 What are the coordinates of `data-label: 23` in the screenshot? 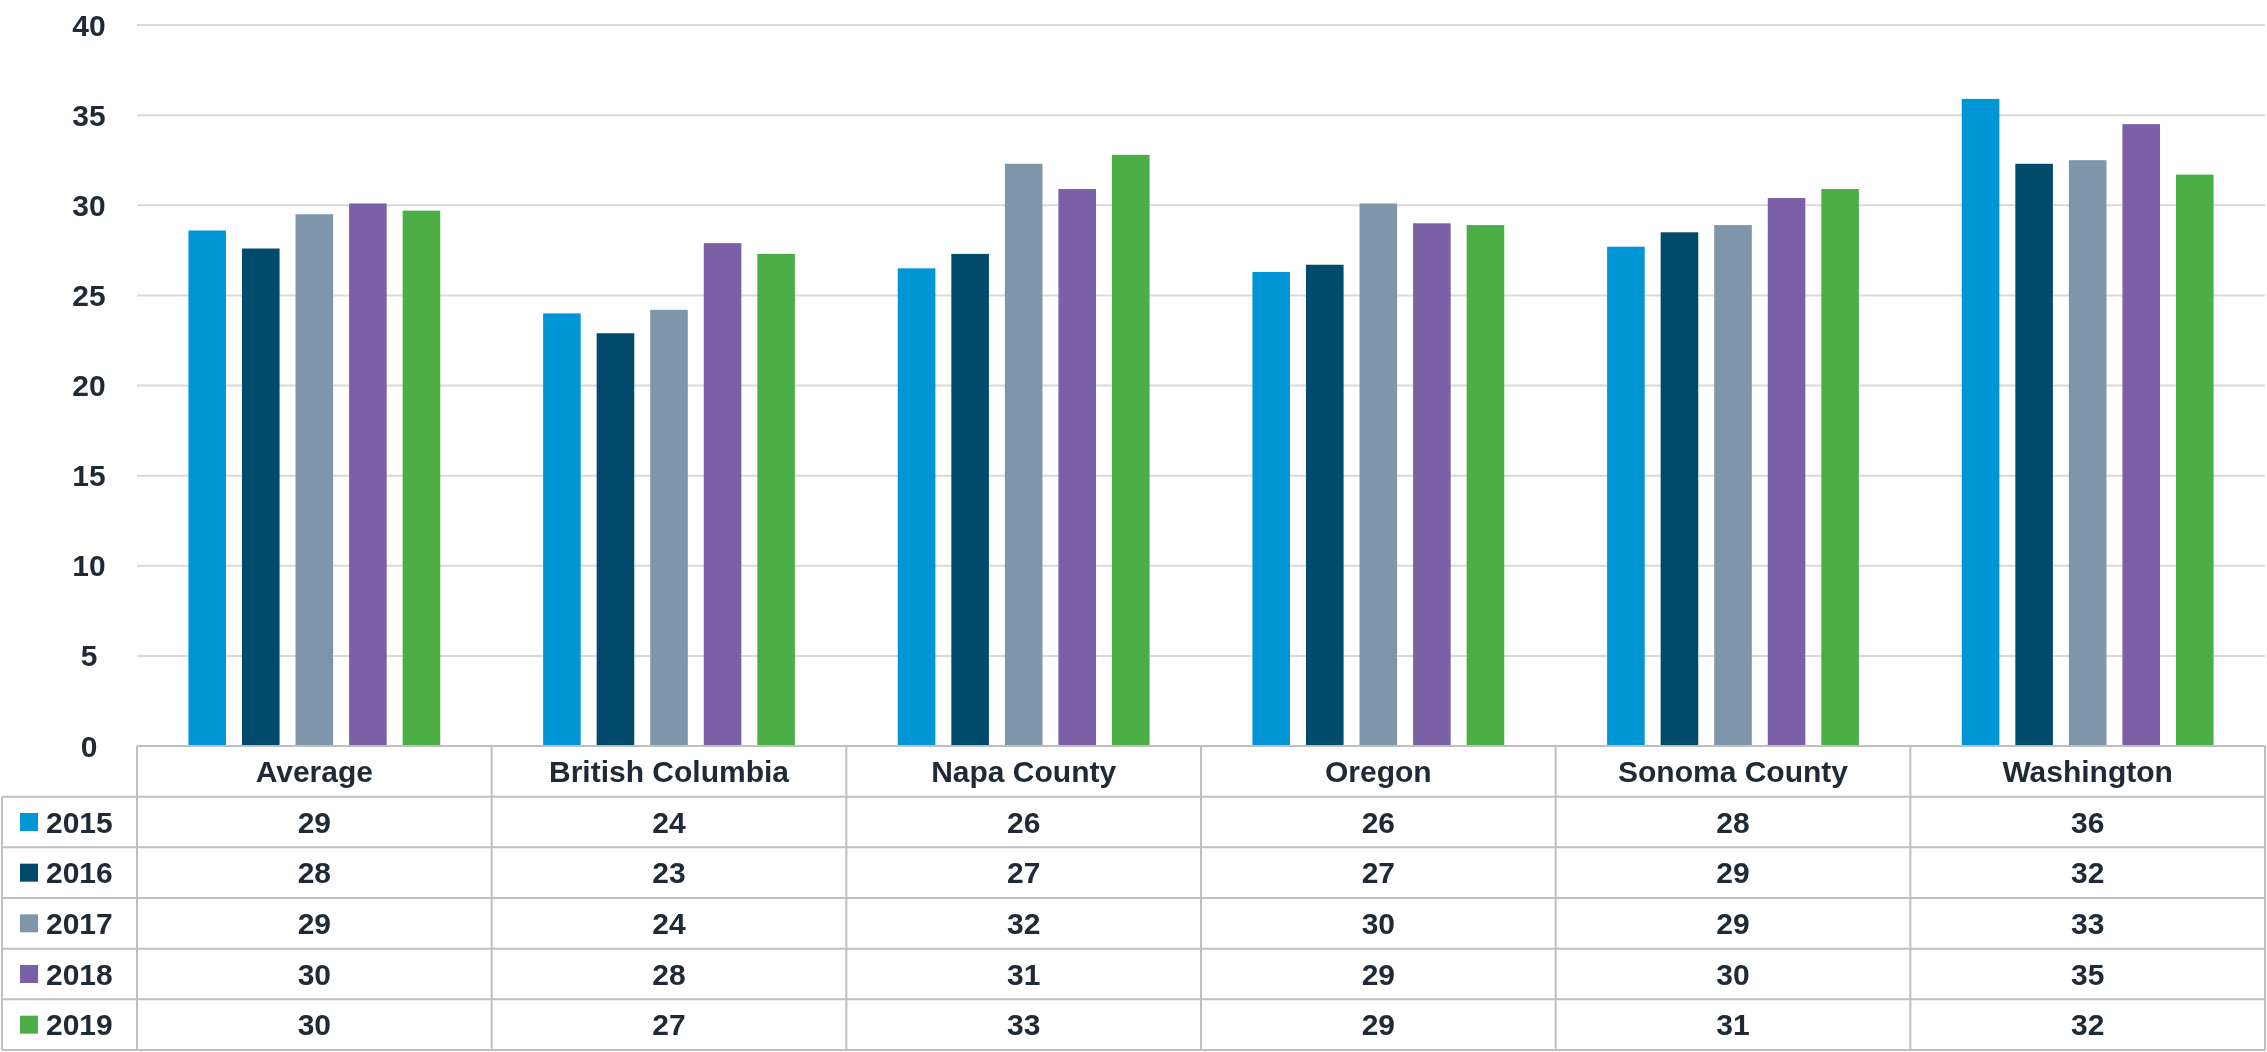 It's located at (669, 873).